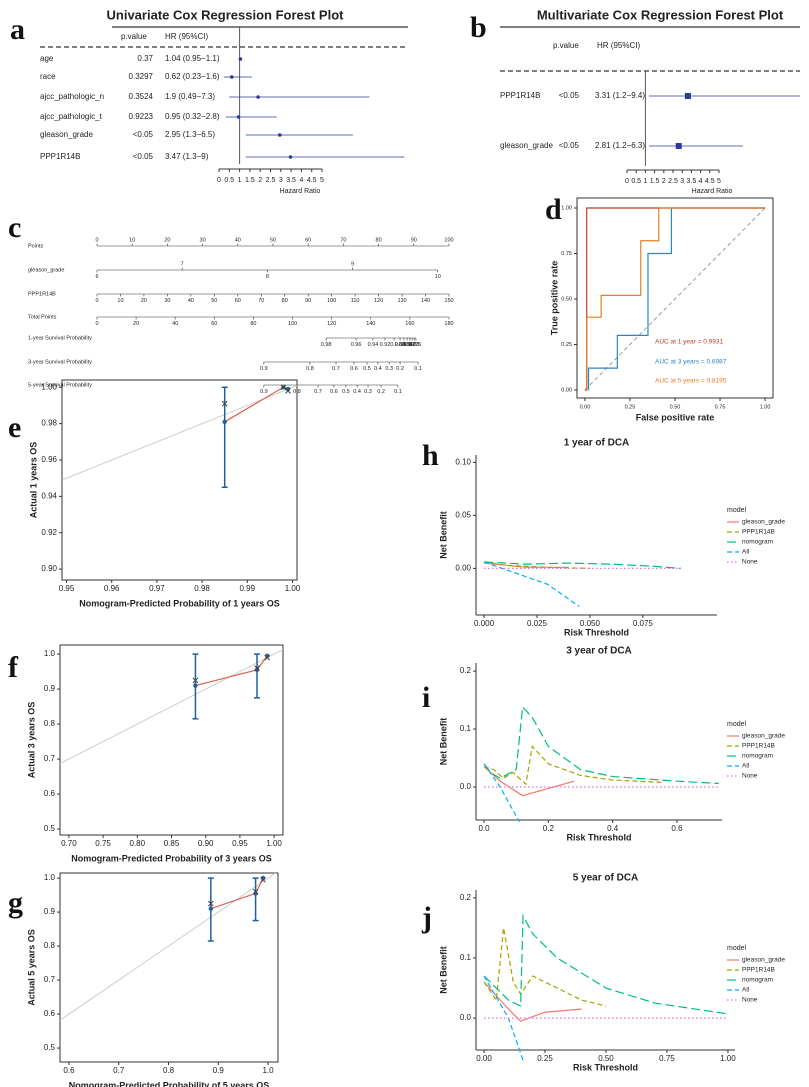 This screenshot has width=809, height=1087. What do you see at coordinates (96, 277) in the screenshot?
I see `scale-label: 6` at bounding box center [96, 277].